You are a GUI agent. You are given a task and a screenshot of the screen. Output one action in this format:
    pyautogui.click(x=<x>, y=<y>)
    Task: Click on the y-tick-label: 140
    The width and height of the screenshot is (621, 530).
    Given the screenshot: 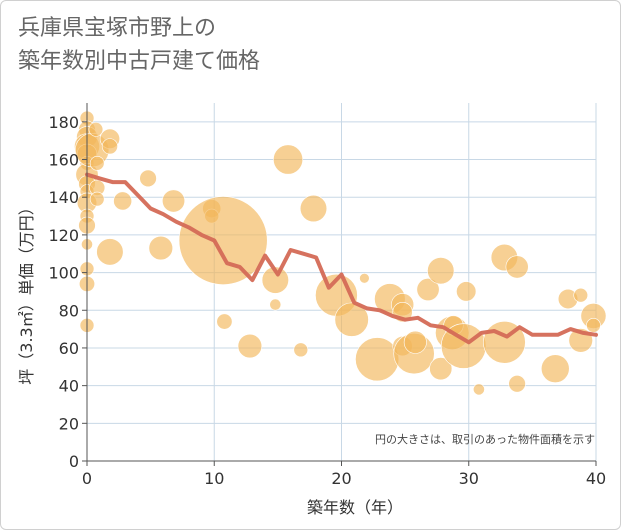 What is the action you would take?
    pyautogui.click(x=63, y=197)
    